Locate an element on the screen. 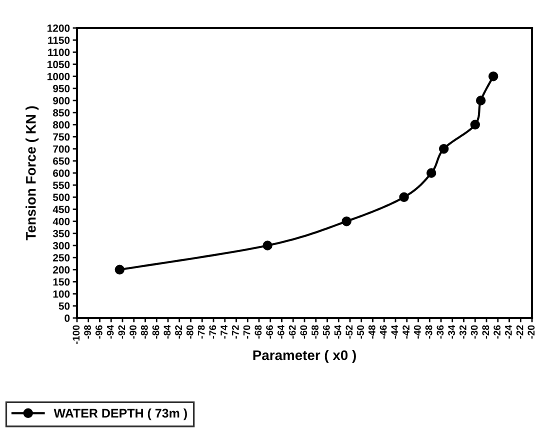  x-tick-label: -30 is located at coordinates (474, 332).